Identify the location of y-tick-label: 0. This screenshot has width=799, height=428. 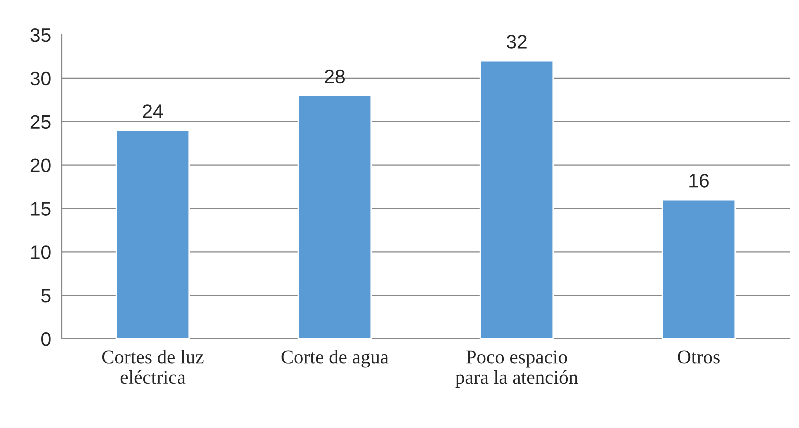
(46, 339).